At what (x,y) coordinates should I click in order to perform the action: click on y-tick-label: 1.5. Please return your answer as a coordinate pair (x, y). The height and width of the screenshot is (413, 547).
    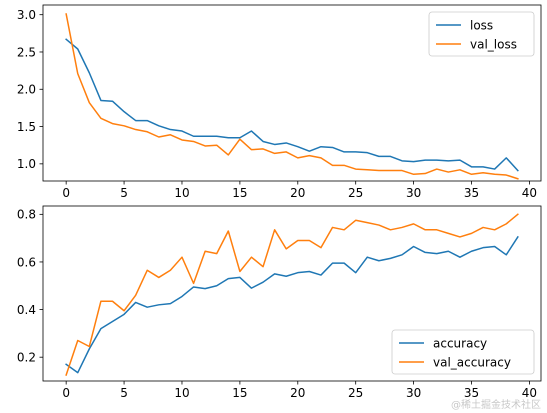
    Looking at the image, I should click on (26, 127).